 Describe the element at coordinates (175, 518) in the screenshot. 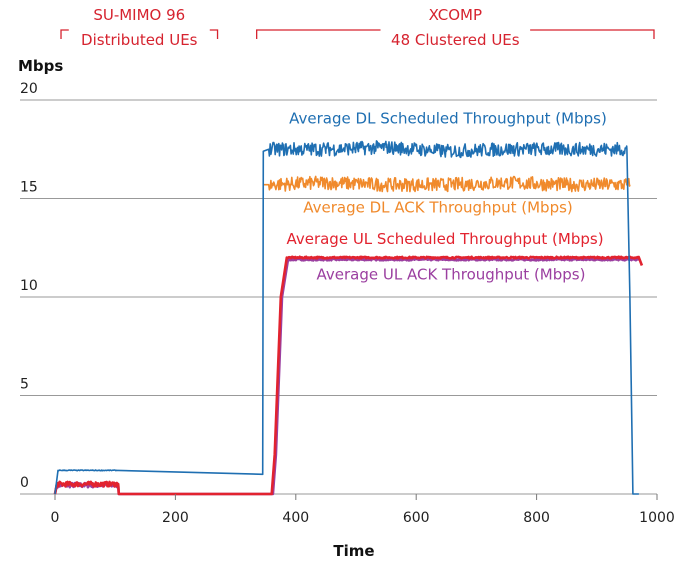

I see `x-tick-label: 200` at that location.